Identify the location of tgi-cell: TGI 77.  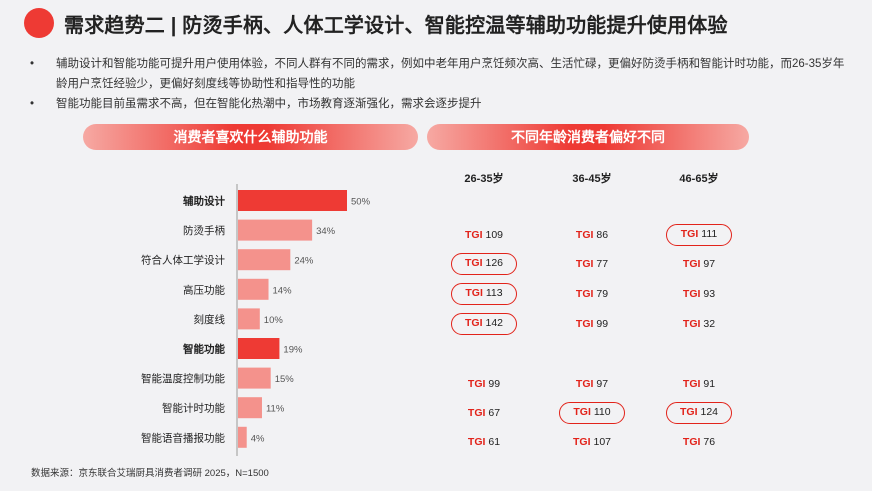
(592, 264).